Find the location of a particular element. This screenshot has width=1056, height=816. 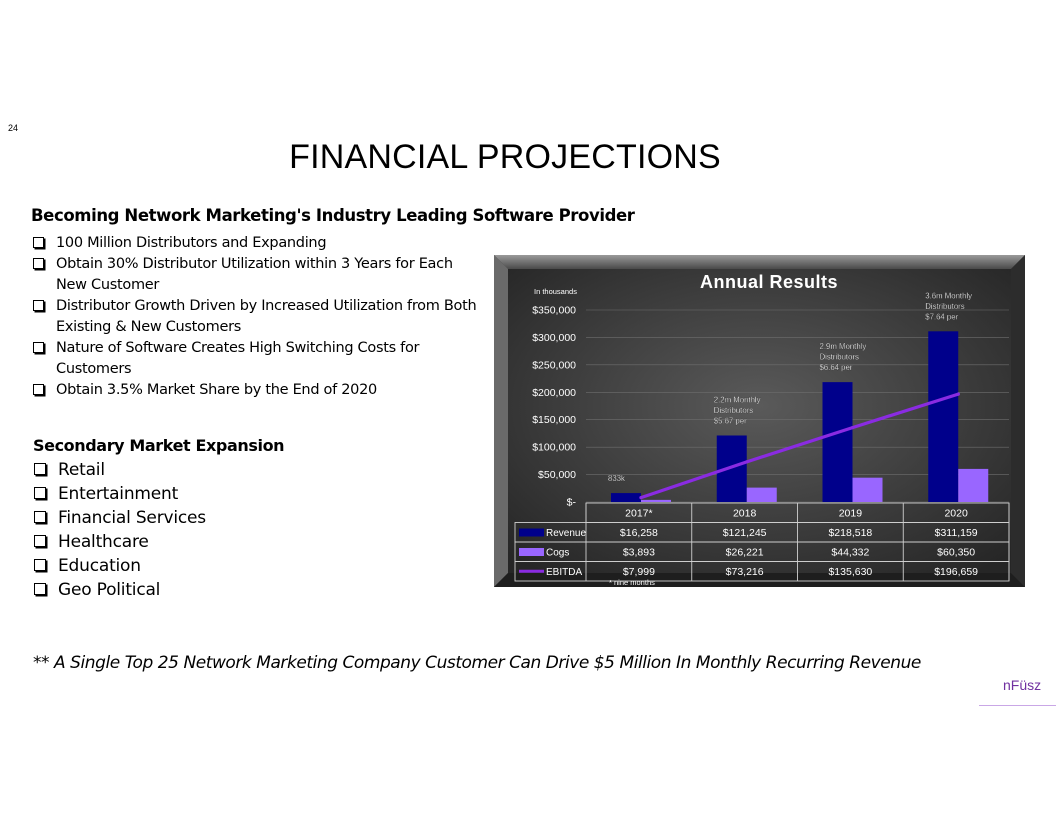

y-tick-label: $250,000 is located at coordinates (554, 365).